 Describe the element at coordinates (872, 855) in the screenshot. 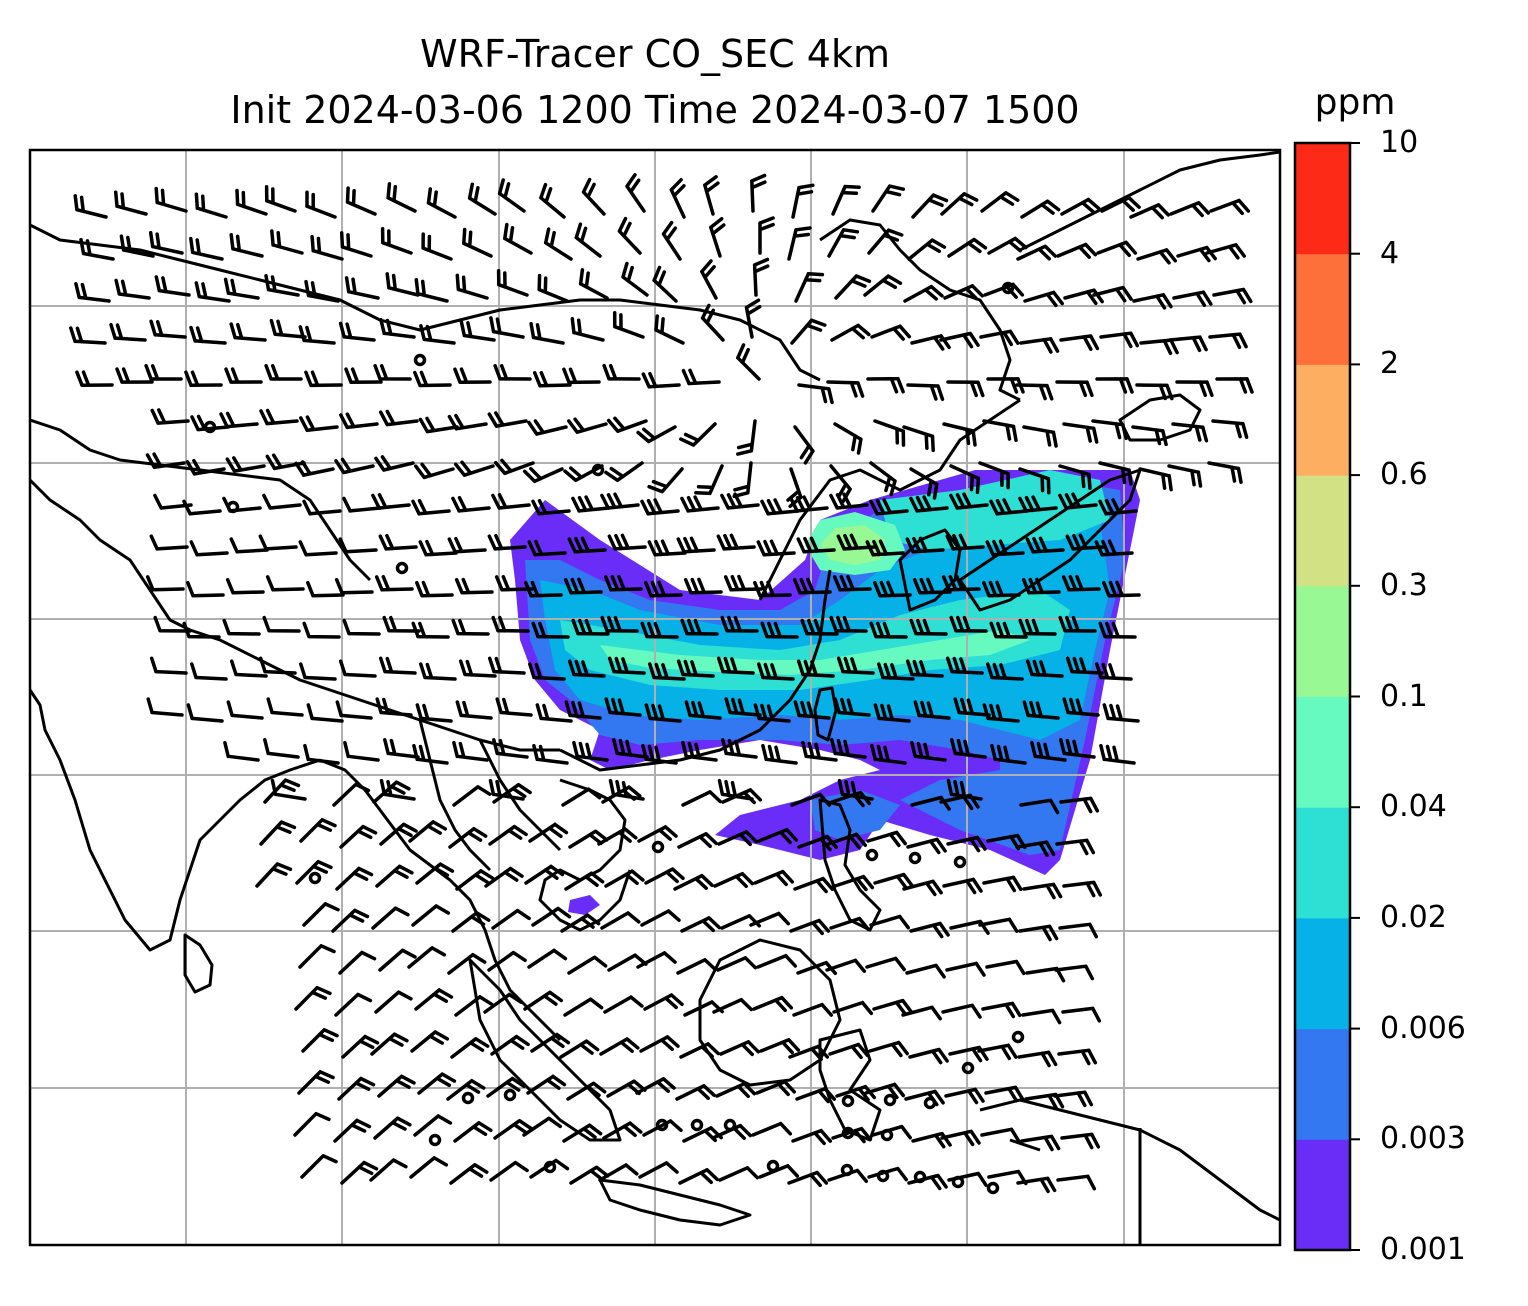

I see `calm-wind-marker` at that location.